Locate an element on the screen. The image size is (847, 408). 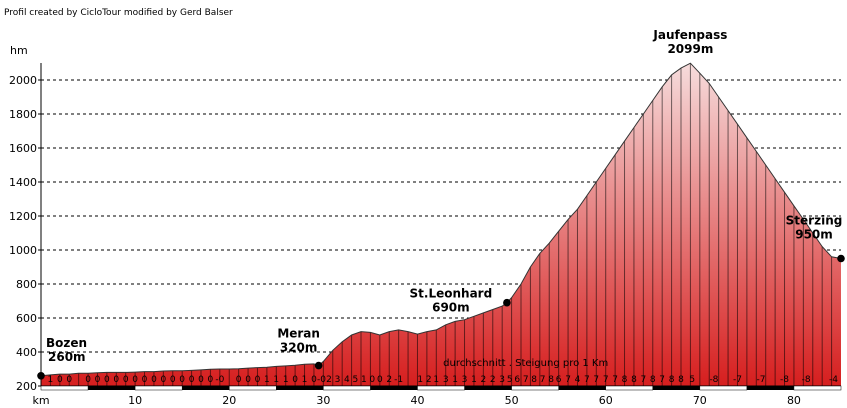
place-name: Meran is located at coordinates (298, 334).